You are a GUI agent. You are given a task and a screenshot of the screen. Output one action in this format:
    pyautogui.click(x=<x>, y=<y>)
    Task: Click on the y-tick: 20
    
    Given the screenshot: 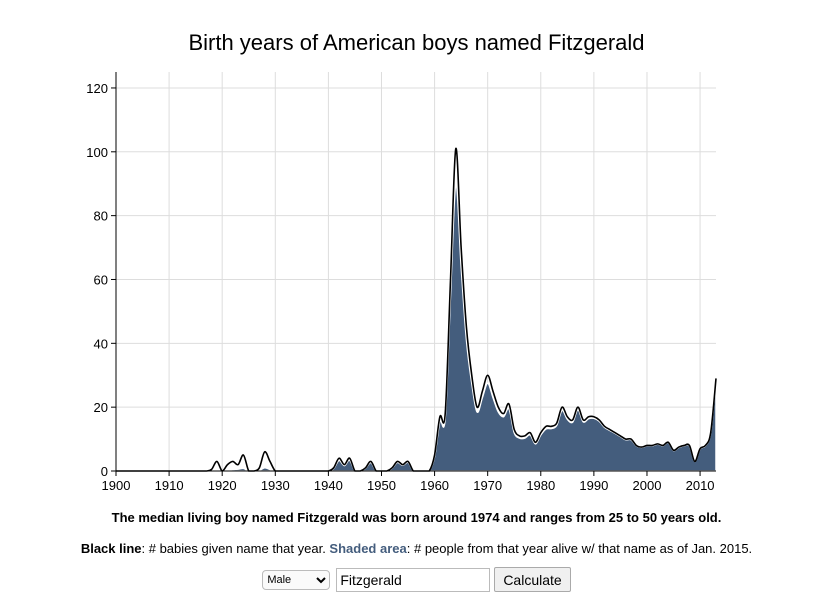 What is the action you would take?
    pyautogui.click(x=105, y=407)
    